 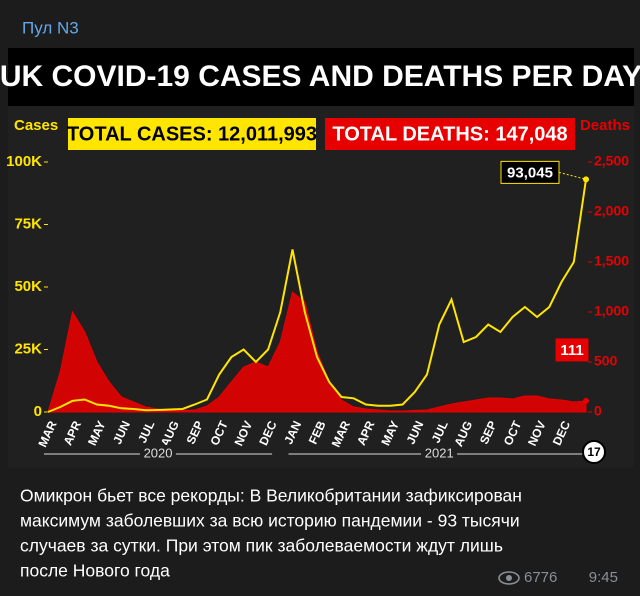 What do you see at coordinates (611, 161) in the screenshot?
I see `y2-tick-label: 2,500` at bounding box center [611, 161].